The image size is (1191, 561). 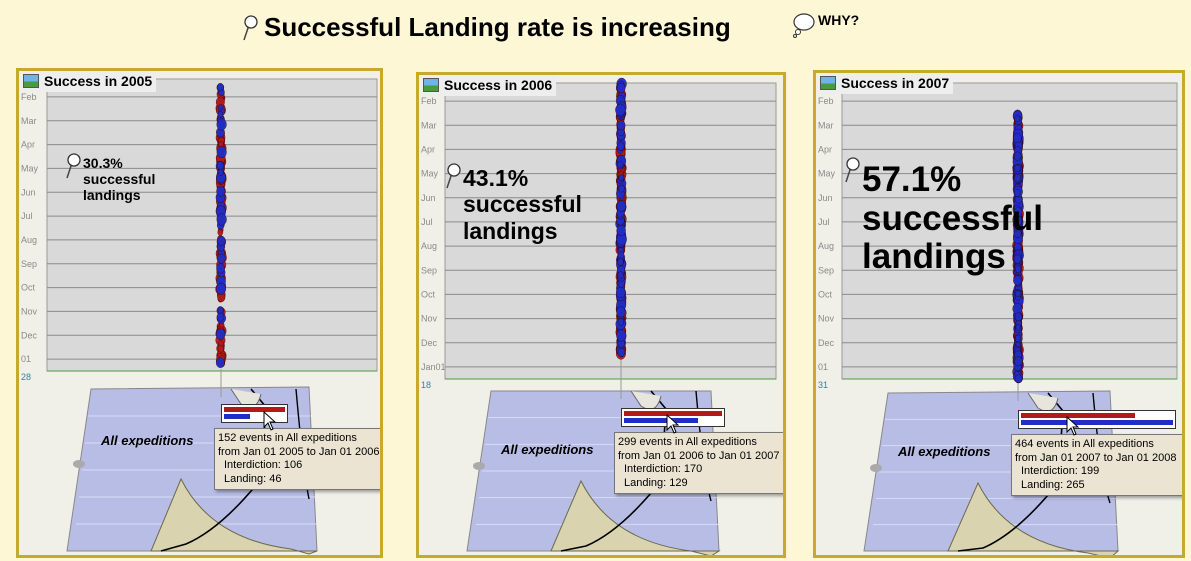 I want to click on tooltip-line2: from Jan 01 2006 to Jan 01 2007, so click(x=699, y=455).